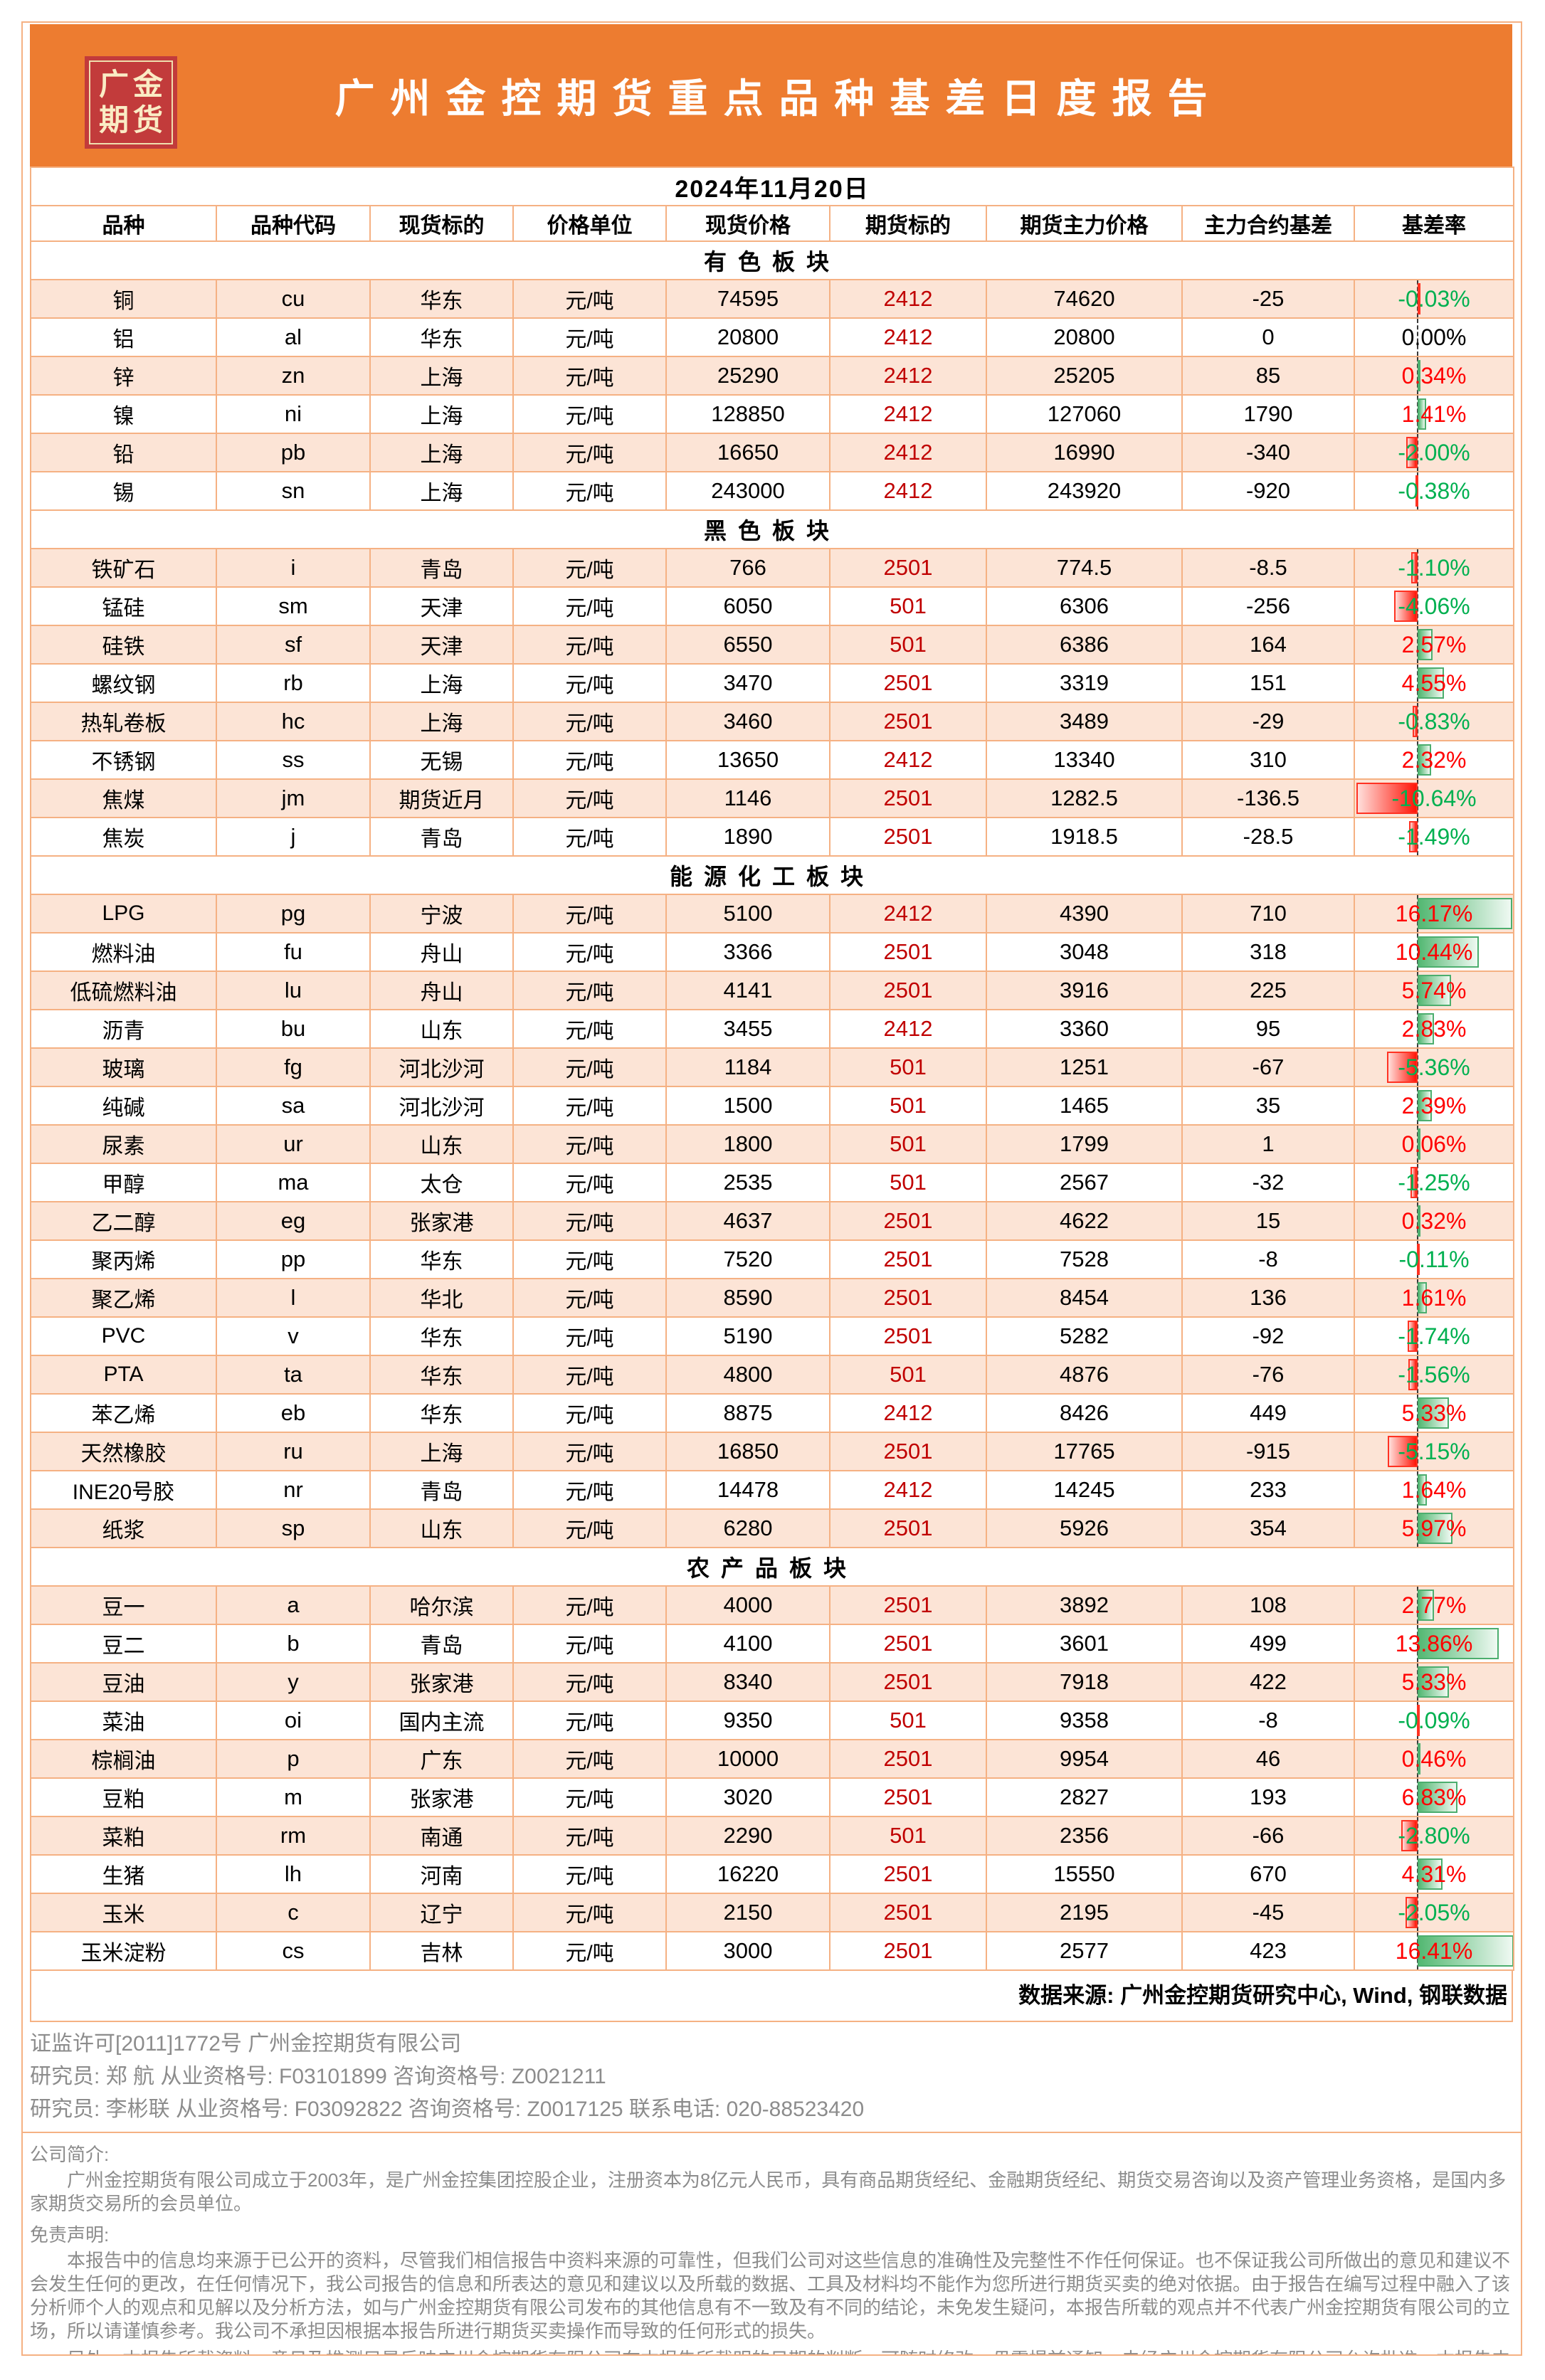 This screenshot has width=1545, height=2380. Describe the element at coordinates (1434, 1221) in the screenshot. I see `basis-rate-cell: 0.32%` at that location.